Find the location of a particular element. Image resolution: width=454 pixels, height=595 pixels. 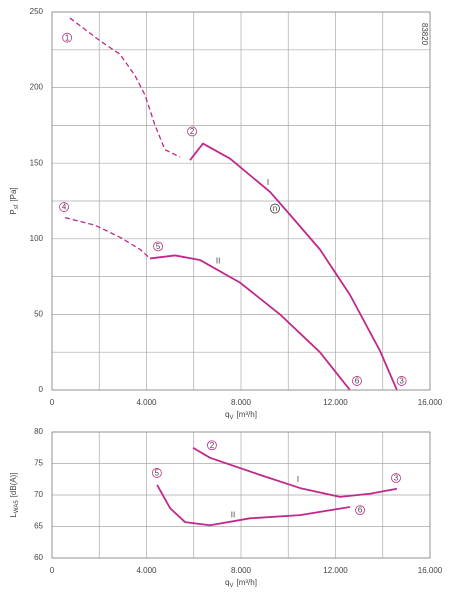

y-axis-label-unit: [Pa] is located at coordinates (13, 194).